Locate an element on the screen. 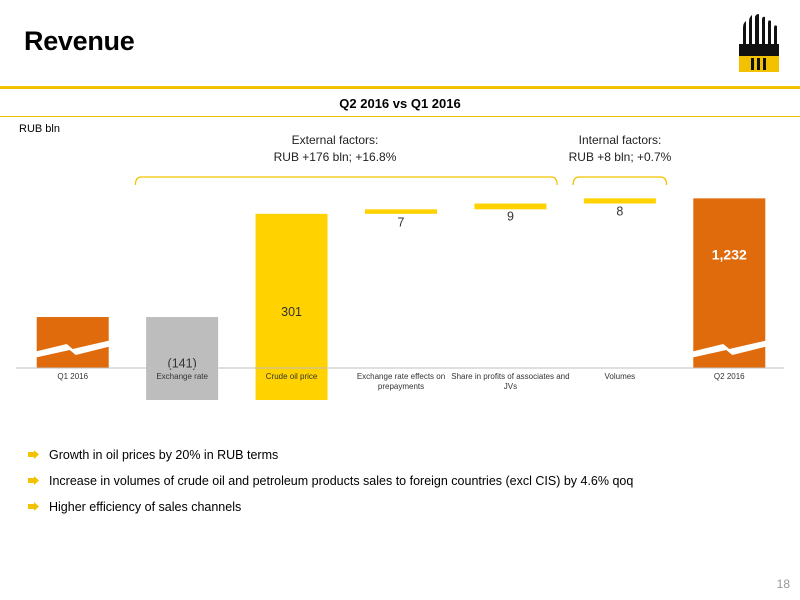 The width and height of the screenshot is (800, 600). x-tick-label-1: Q1 2016 is located at coordinates (72, 376).